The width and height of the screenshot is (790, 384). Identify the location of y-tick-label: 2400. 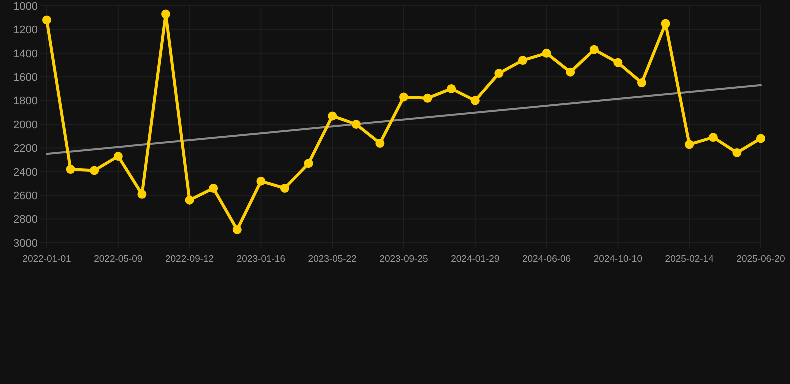
(26, 172).